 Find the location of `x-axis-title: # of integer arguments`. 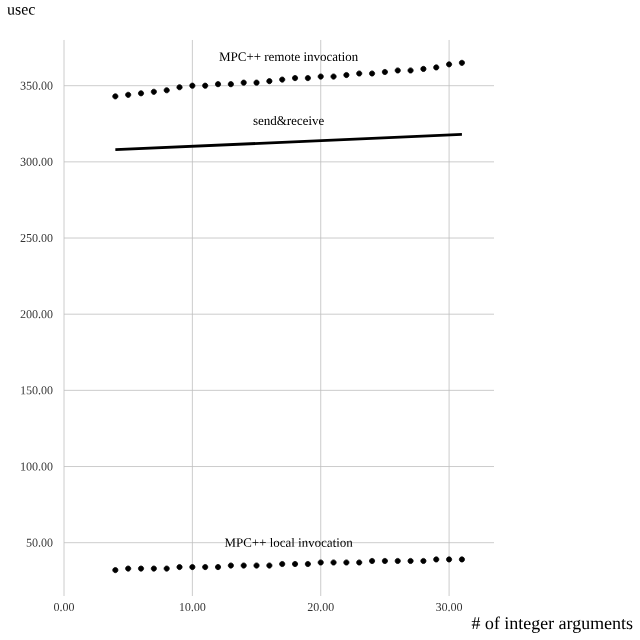

x-axis-title: # of integer arguments is located at coordinates (552, 624).